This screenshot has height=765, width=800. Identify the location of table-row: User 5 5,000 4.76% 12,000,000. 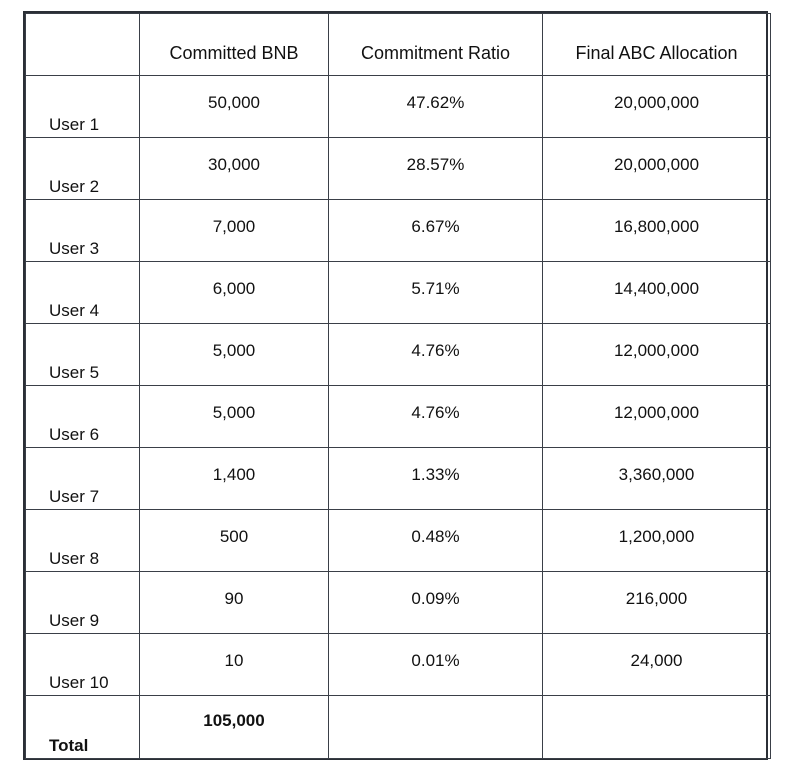
(398, 354).